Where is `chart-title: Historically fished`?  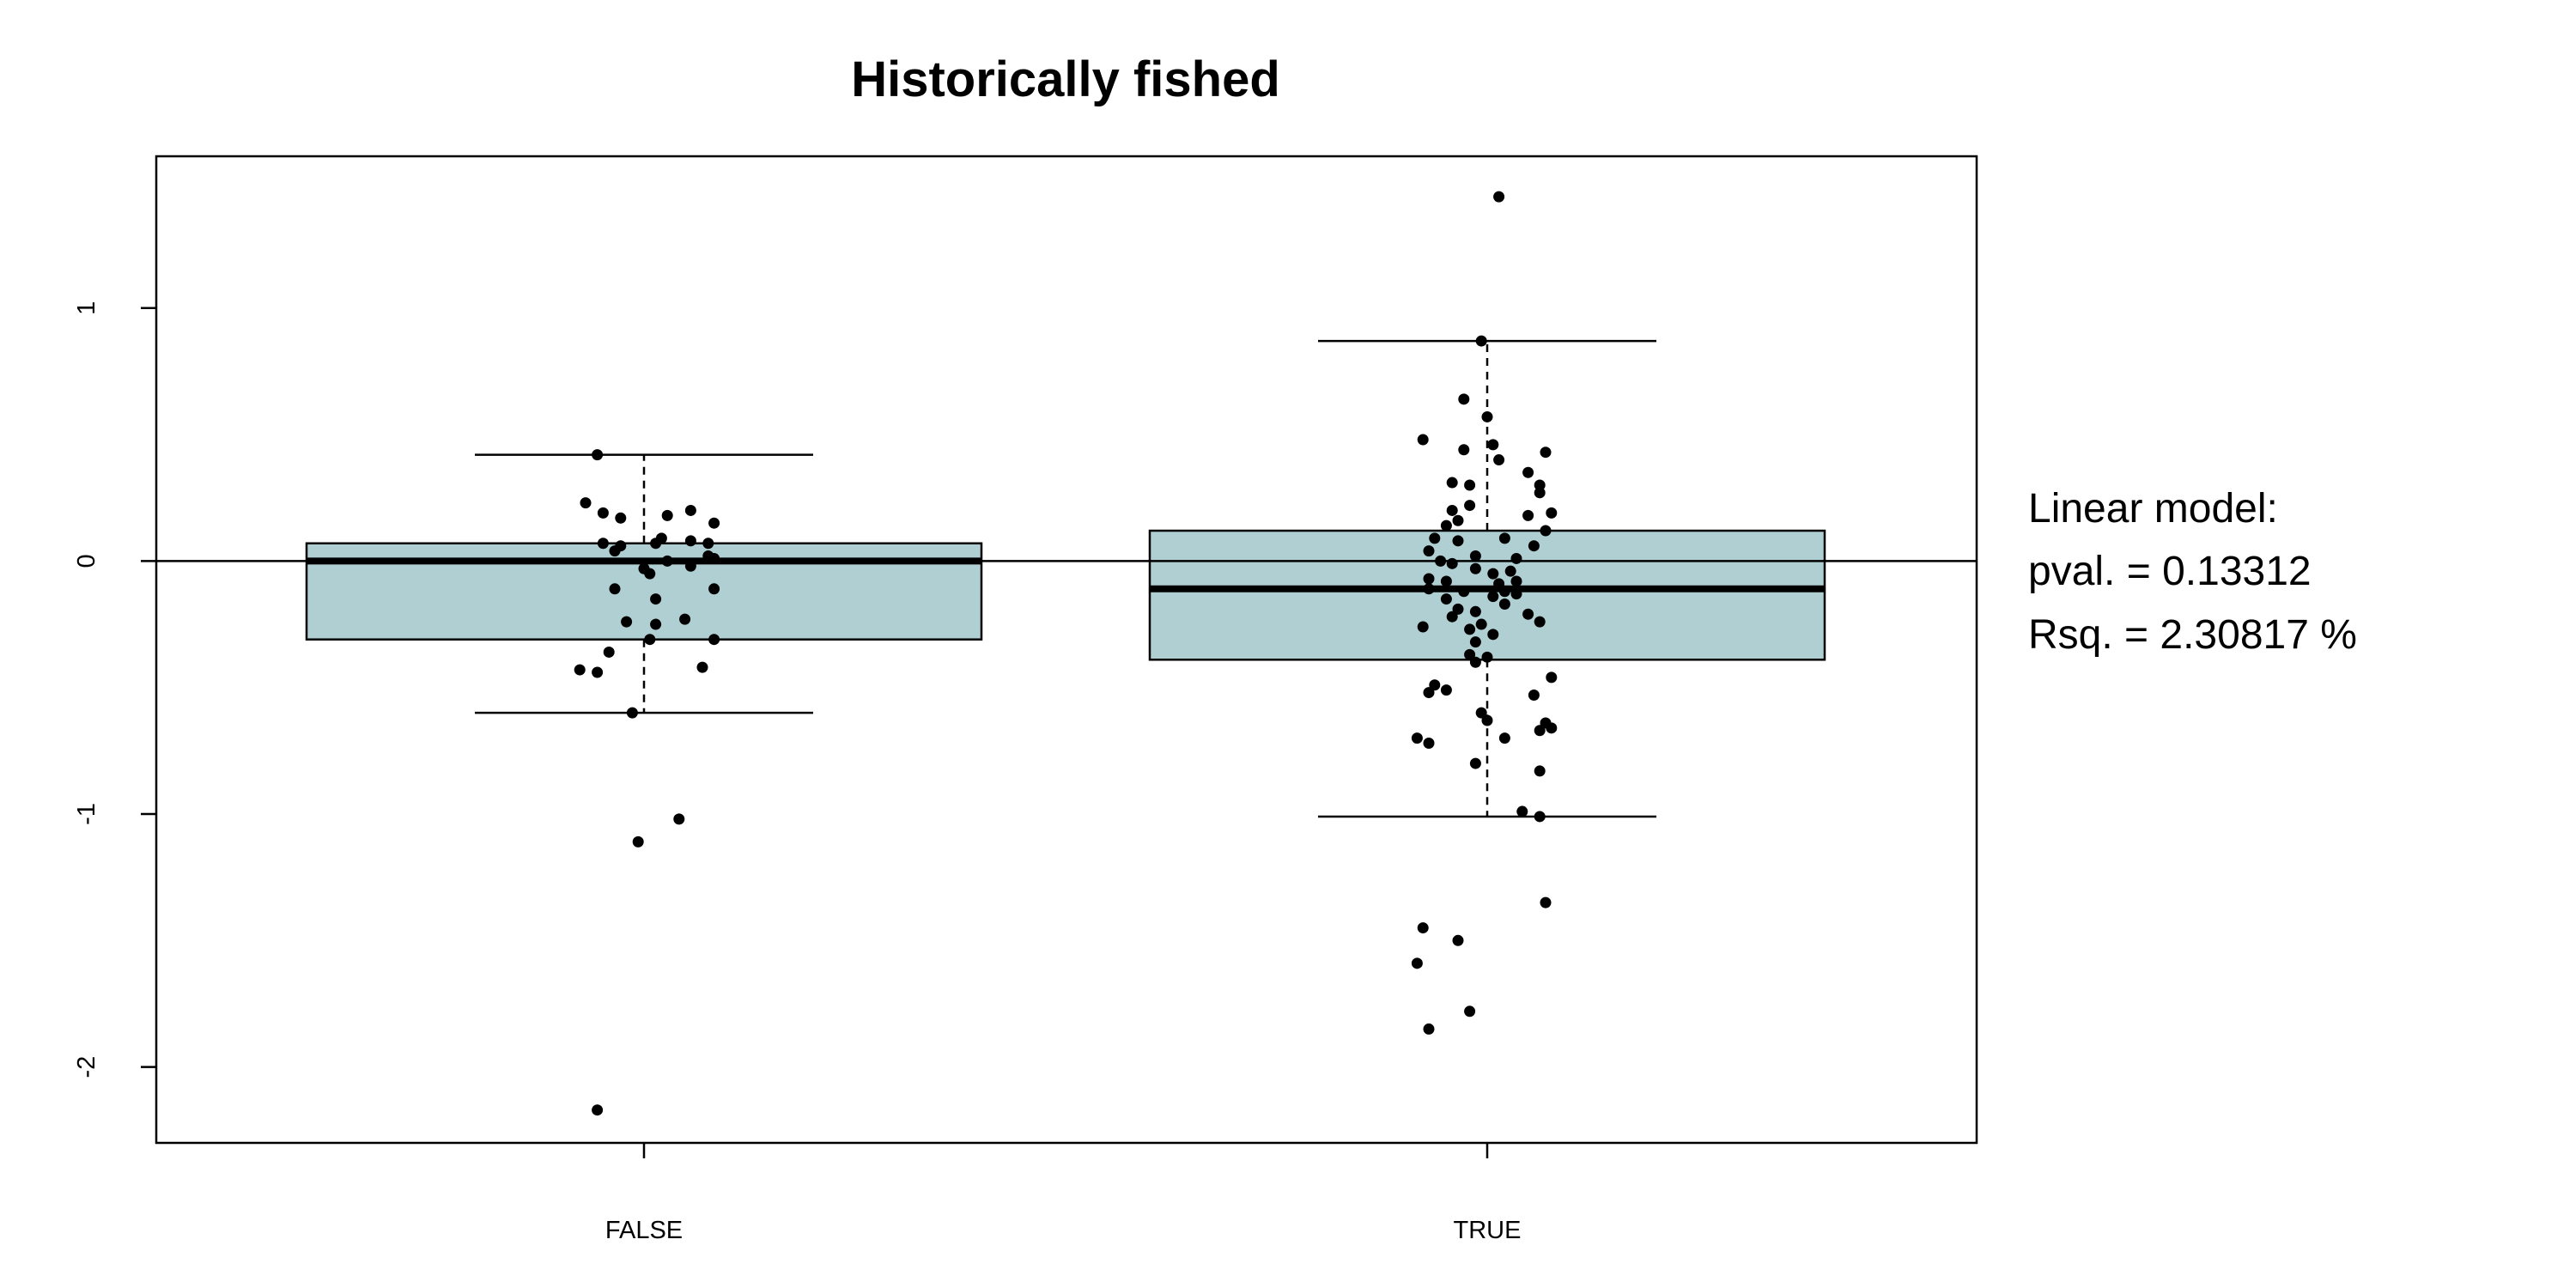 chart-title: Historically fished is located at coordinates (1065, 79).